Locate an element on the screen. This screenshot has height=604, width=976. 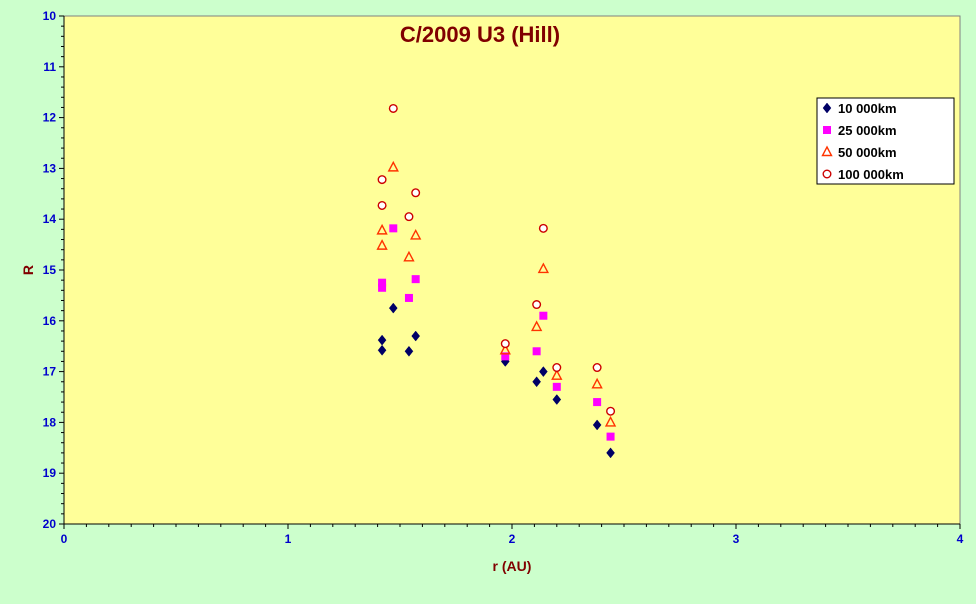
legend-label: 10 000km is located at coordinates (867, 108).